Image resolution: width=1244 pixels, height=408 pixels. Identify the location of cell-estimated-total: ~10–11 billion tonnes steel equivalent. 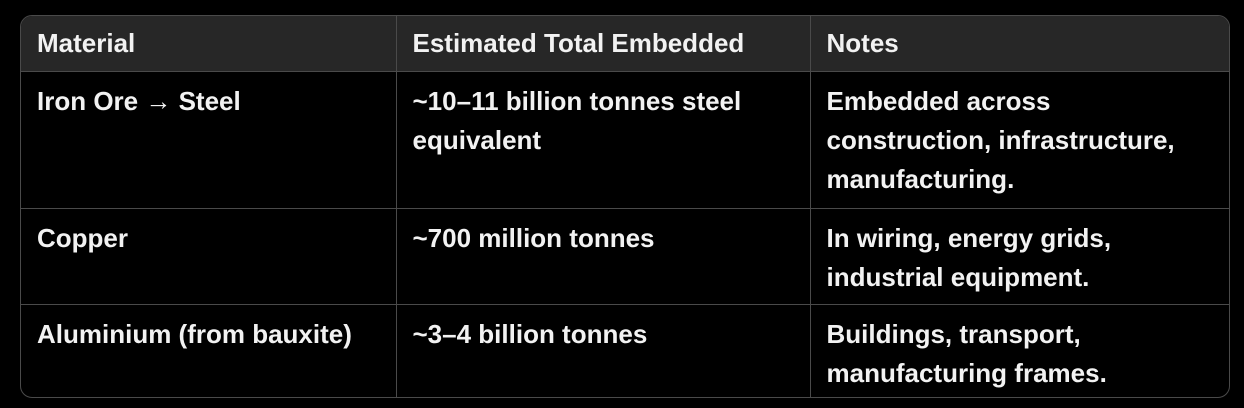
(603, 140).